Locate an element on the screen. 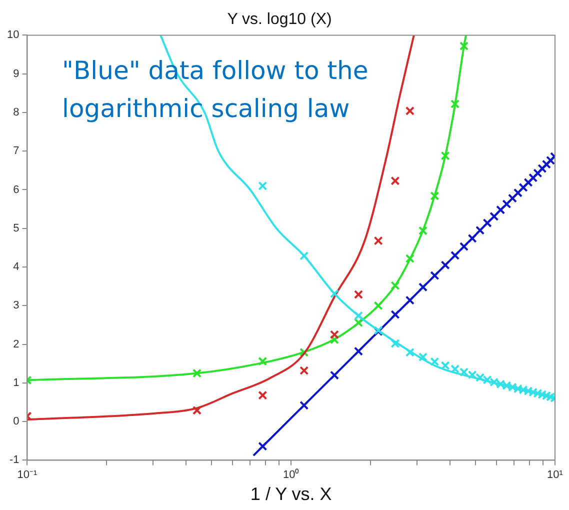 This screenshot has height=510, width=569. x-axis-title: 1 / Y vs. X is located at coordinates (291, 494).